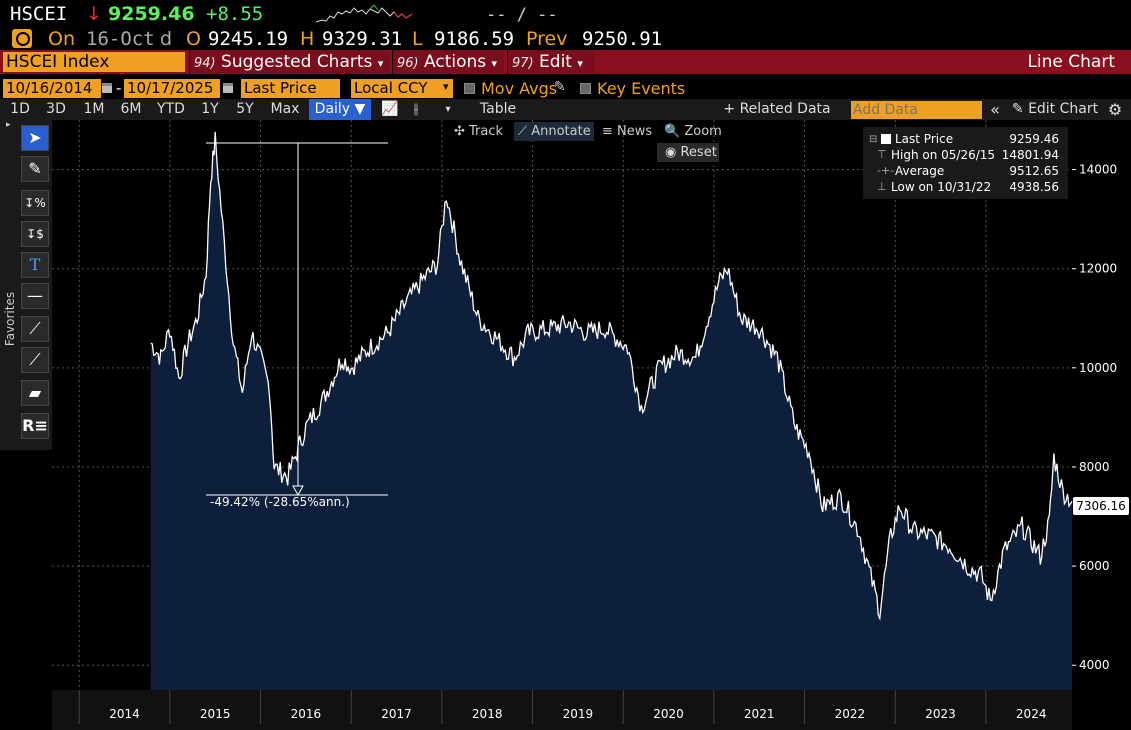 The width and height of the screenshot is (1131, 730). What do you see at coordinates (523, 63) in the screenshot?
I see `edit-num: 97)` at bounding box center [523, 63].